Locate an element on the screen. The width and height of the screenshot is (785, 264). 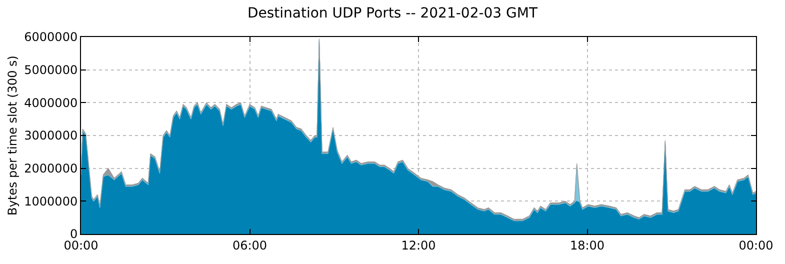
y-axis-title: Bytes per time slot (300 s) is located at coordinates (12, 136).